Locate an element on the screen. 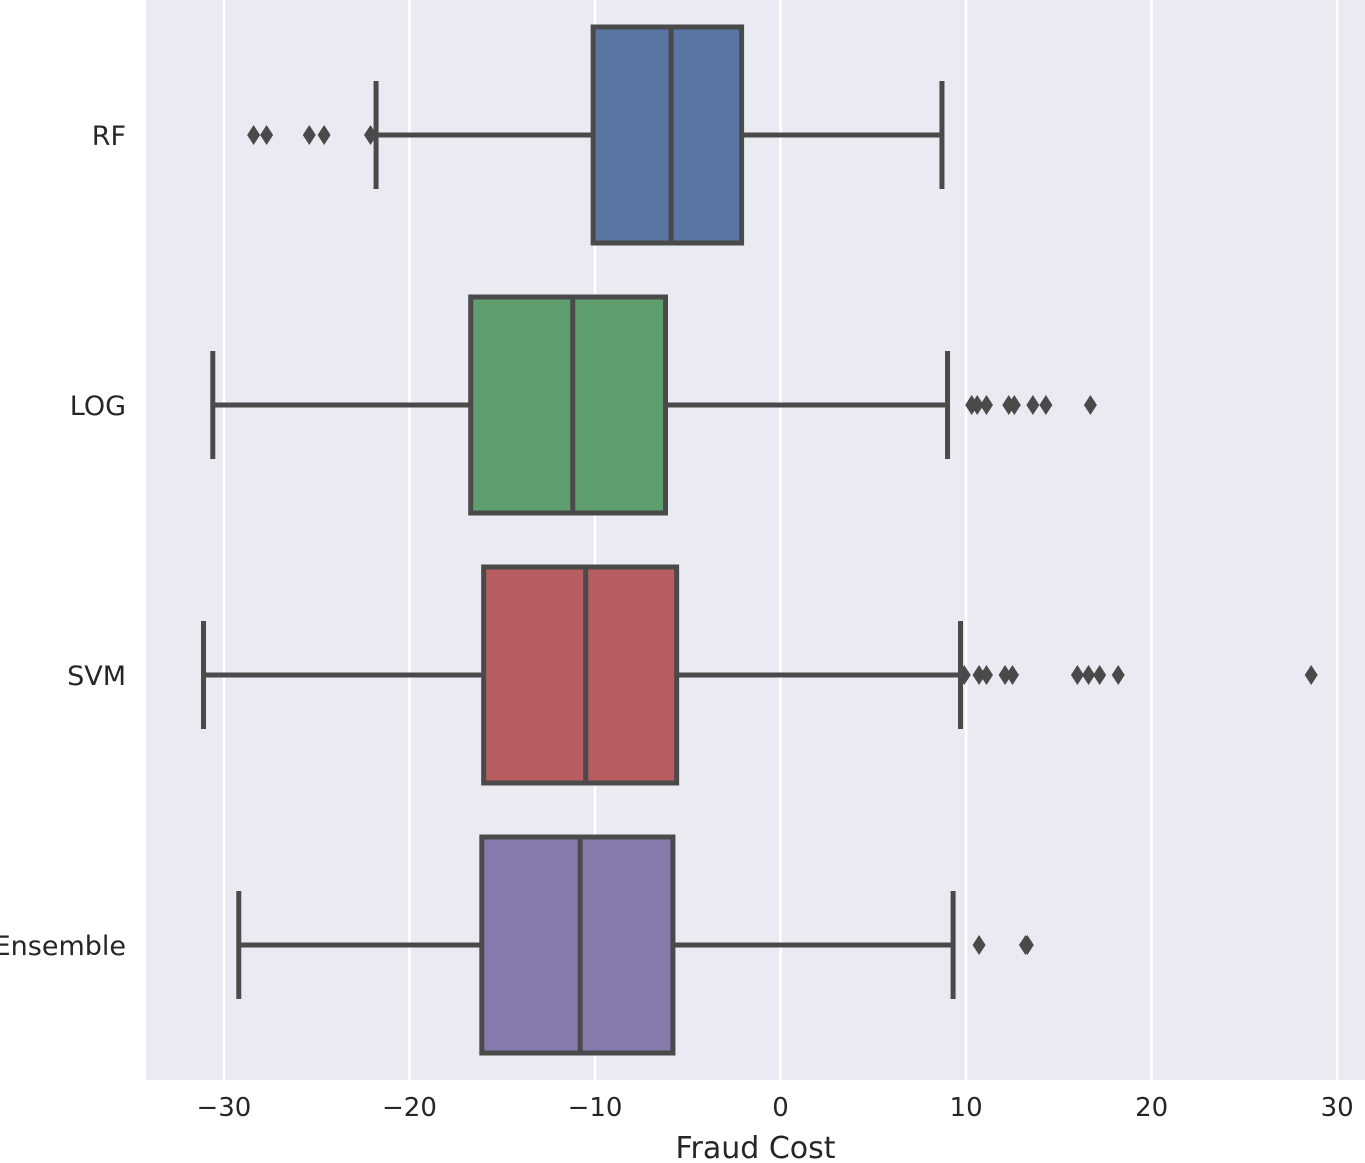  x-tick-label: −10 is located at coordinates (595, 1108).